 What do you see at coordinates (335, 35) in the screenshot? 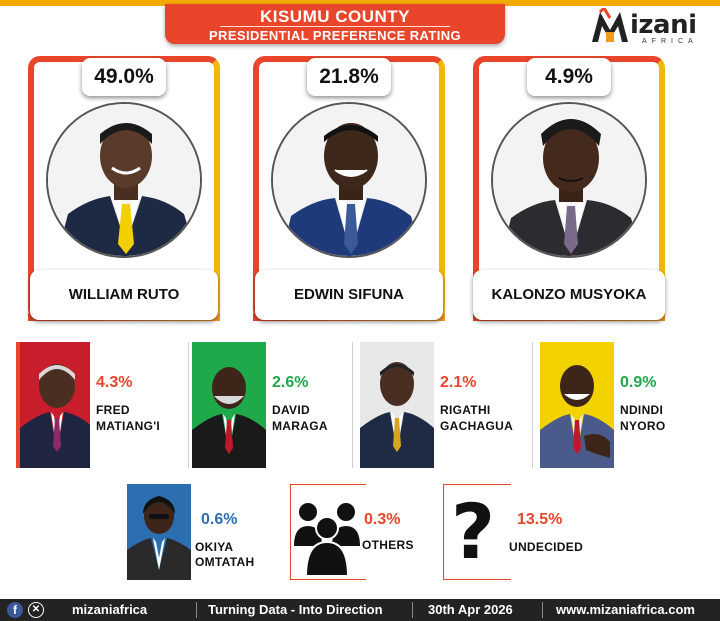
I see `page-subtitle: PRESIDENTIAL PREFERENCE RATING` at bounding box center [335, 35].